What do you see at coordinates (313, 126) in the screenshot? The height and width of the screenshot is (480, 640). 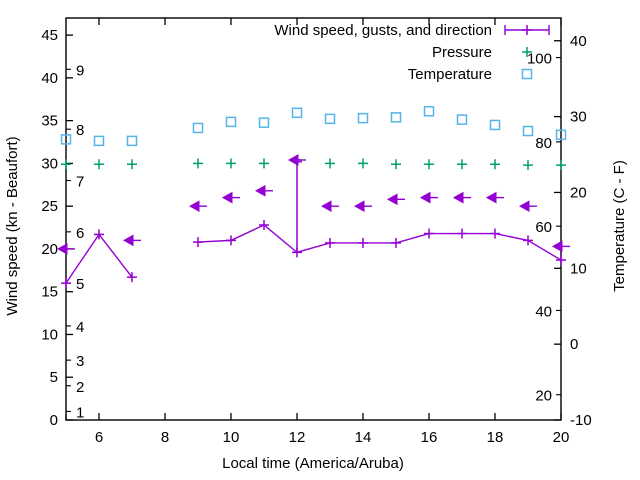 I see `series-temperature` at bounding box center [313, 126].